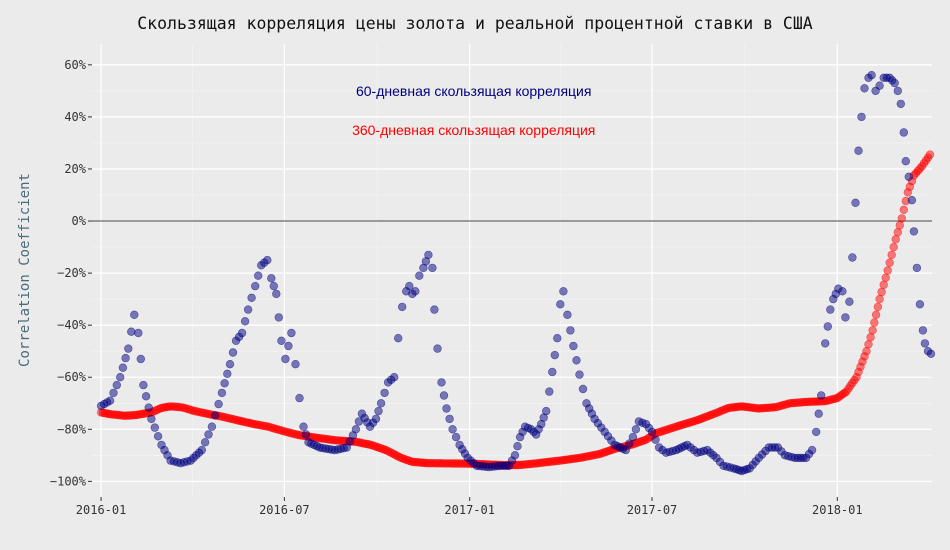 Image resolution: width=950 pixels, height=550 pixels. Describe the element at coordinates (75, 117) in the screenshot. I see `y-tick-label: 40%` at that location.